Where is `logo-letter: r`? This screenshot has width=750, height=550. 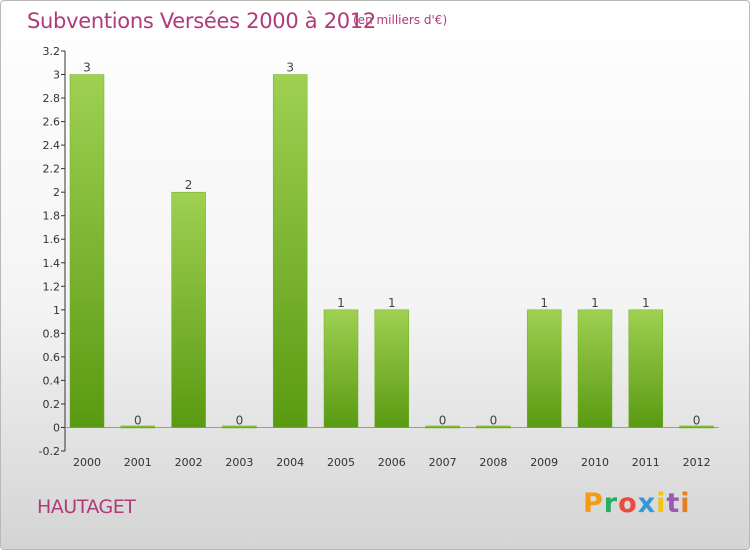
logo-letter: r is located at coordinates (611, 503).